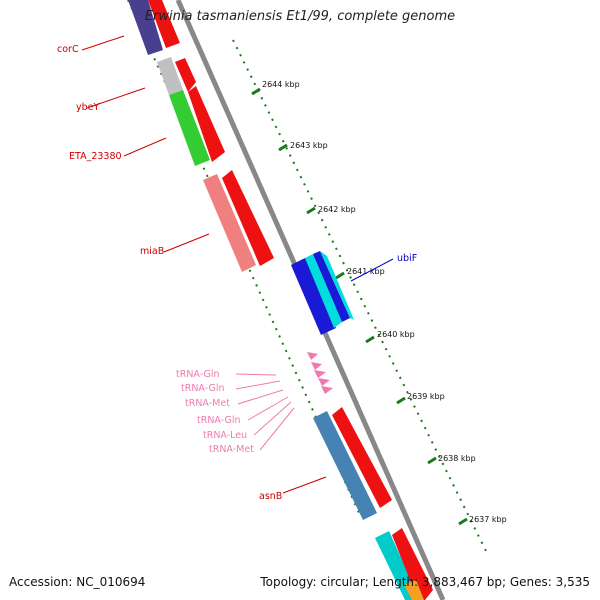  I want to click on miaB-leader, so click(186, 243).